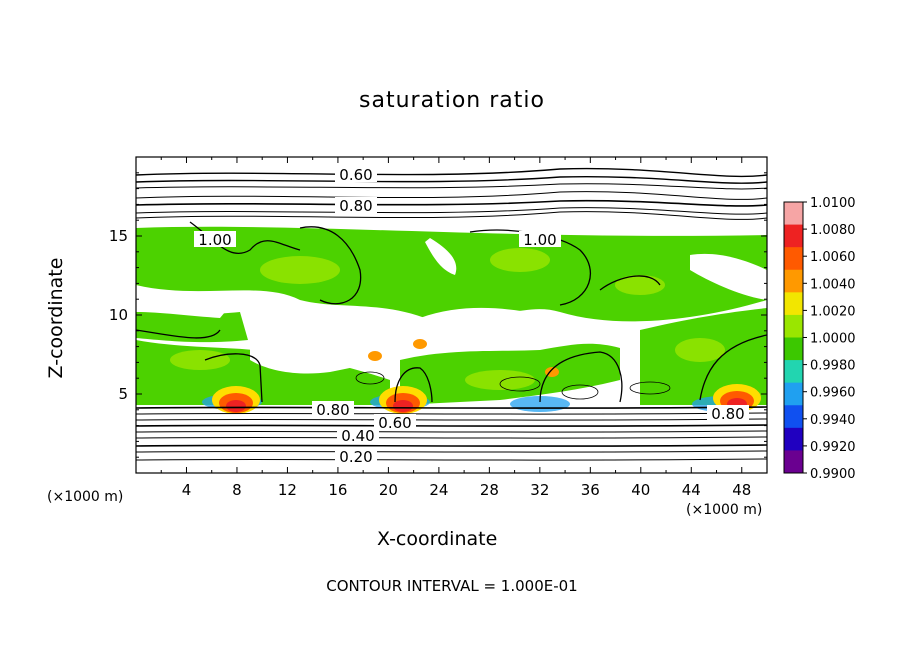 This screenshot has height=654, width=904. What do you see at coordinates (489, 490) in the screenshot?
I see `x-tick-label: 28` at bounding box center [489, 490].